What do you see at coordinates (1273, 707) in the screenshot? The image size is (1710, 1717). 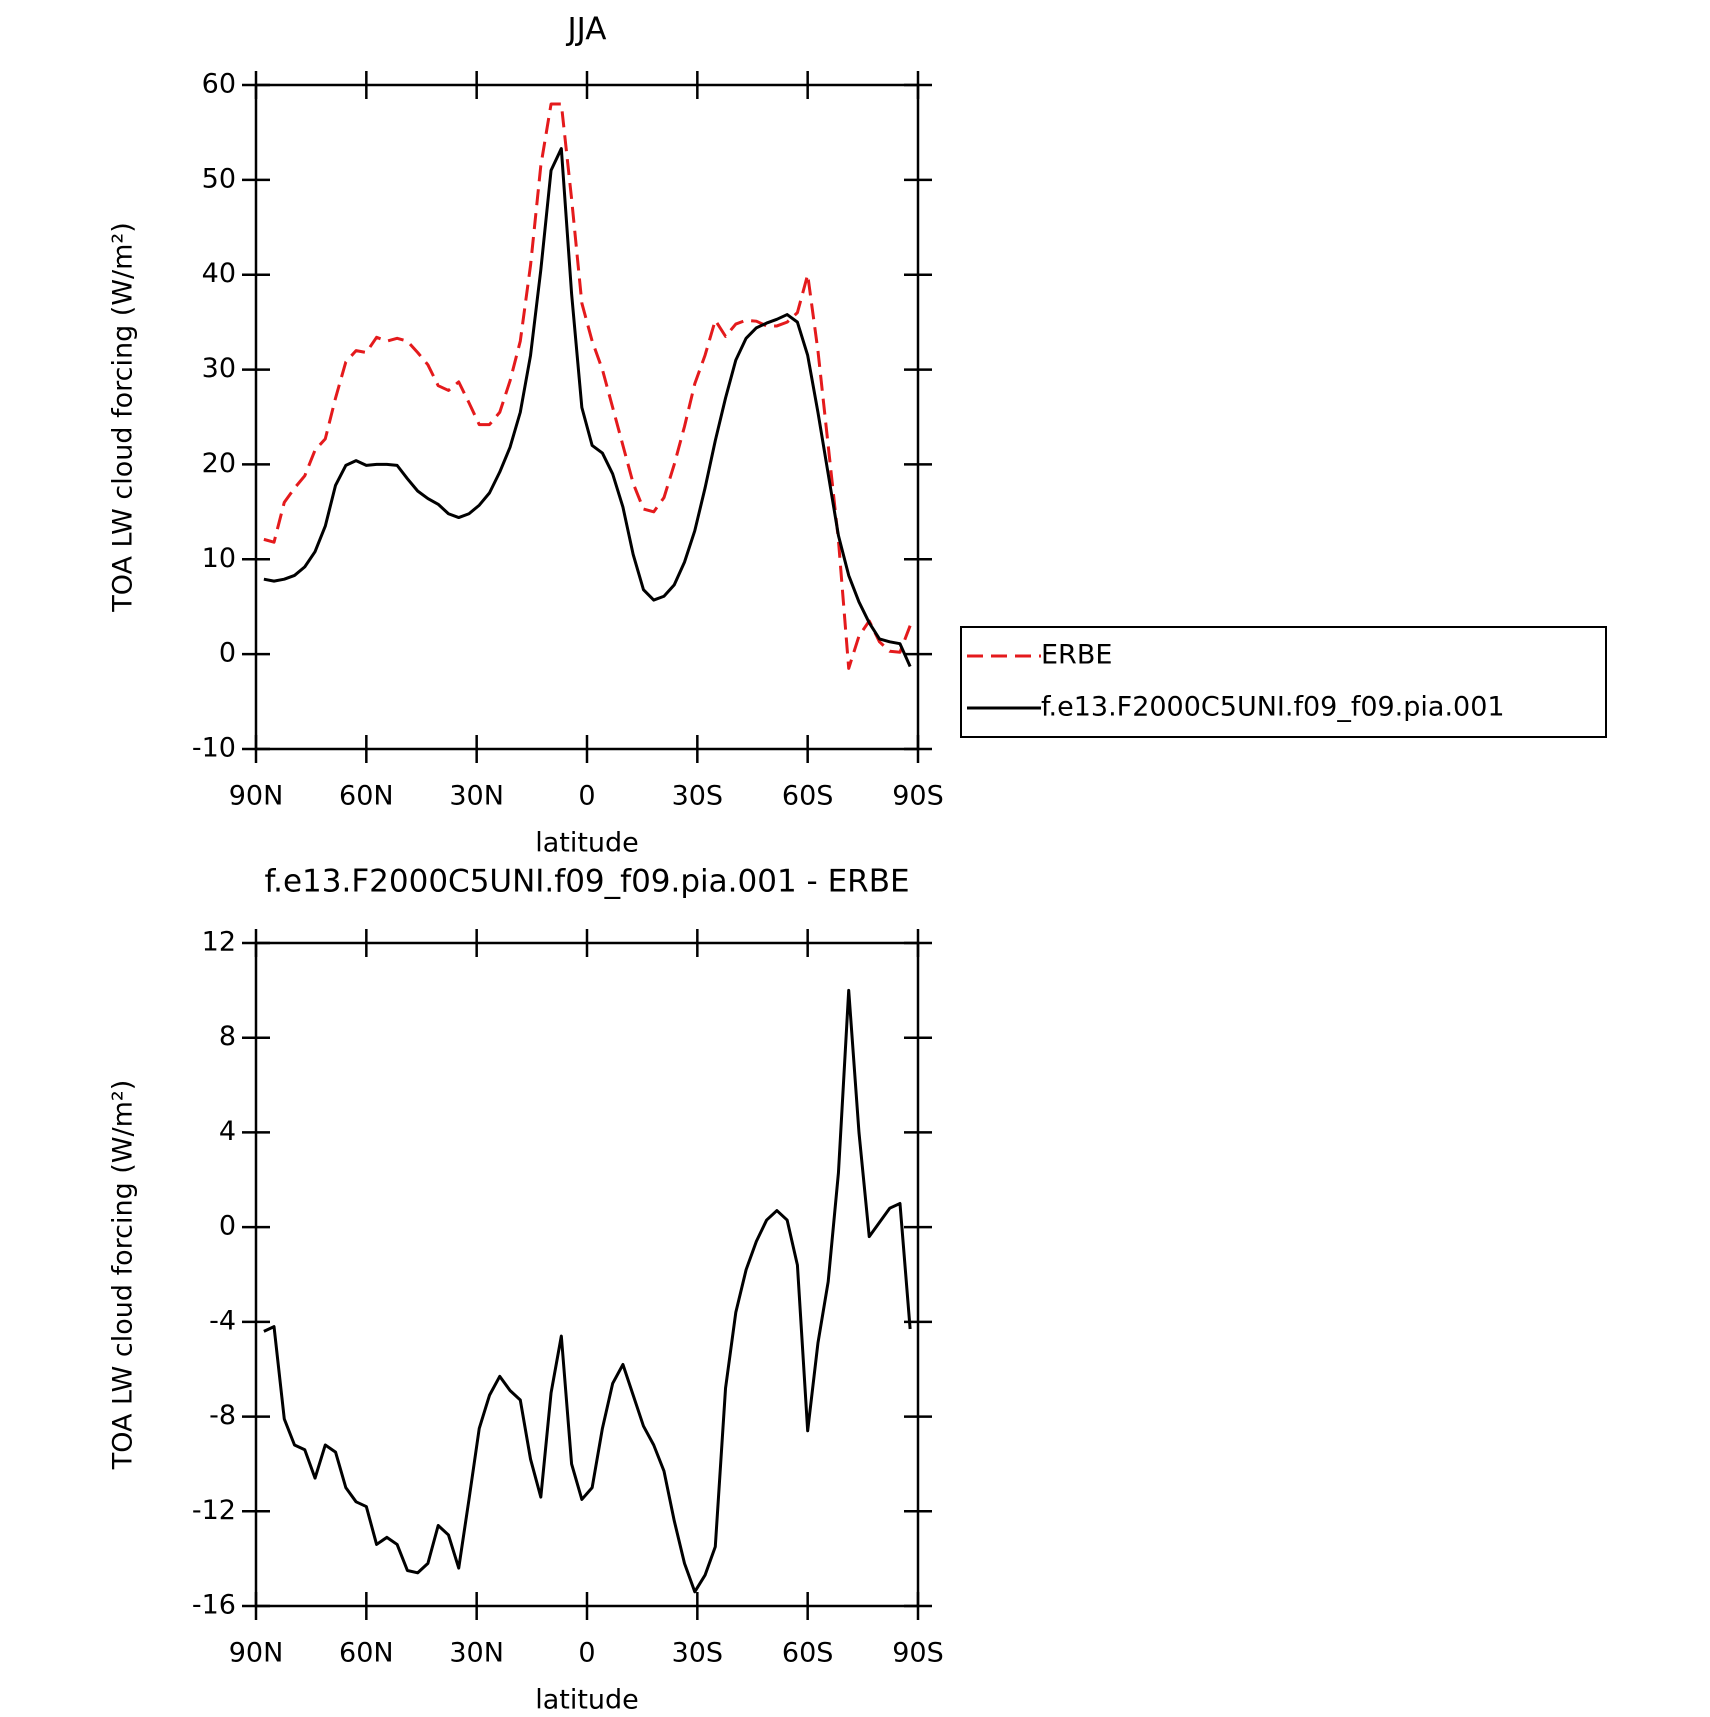 I see `legend-label: f.e13.F2000C5UNI.f09_f09.pia.001` at bounding box center [1273, 707].